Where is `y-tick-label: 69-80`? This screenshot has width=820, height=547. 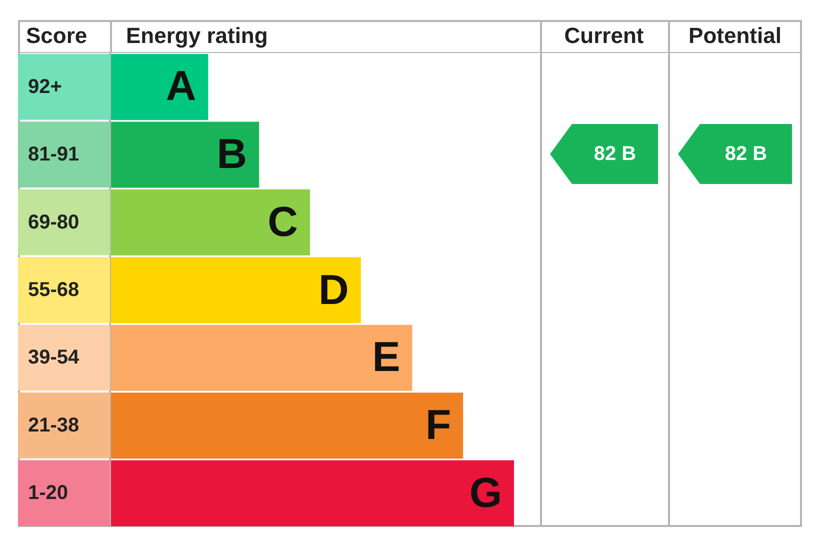
y-tick-label: 69-80 is located at coordinates (54, 222).